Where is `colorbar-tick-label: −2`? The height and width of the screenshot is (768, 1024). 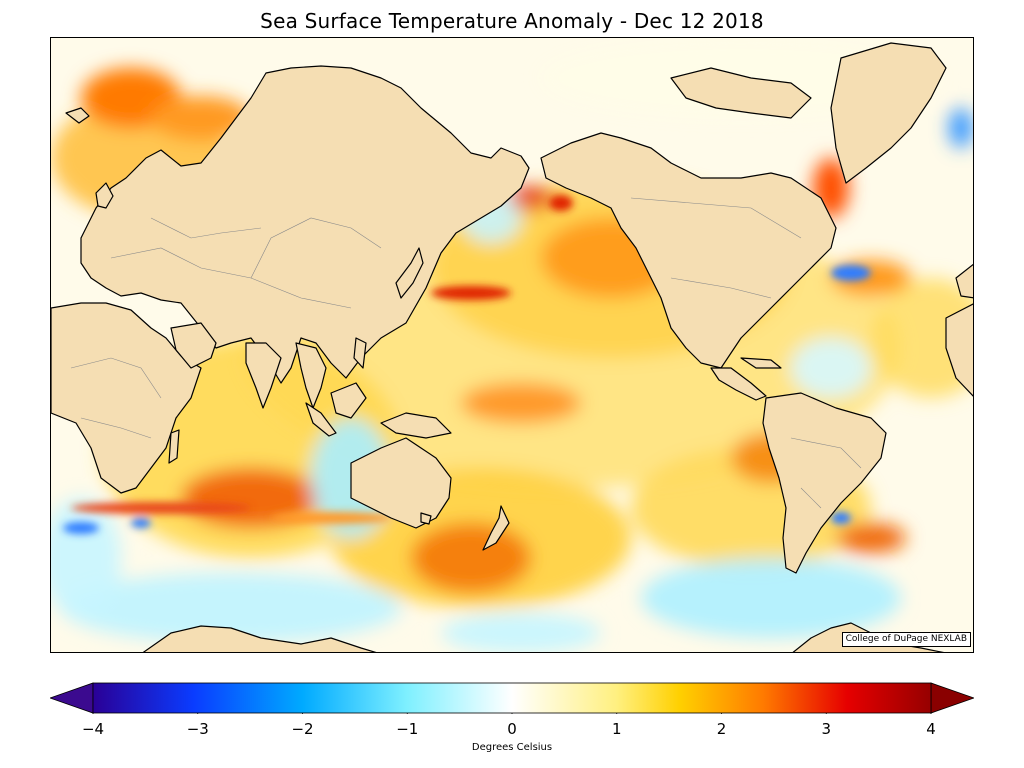
colorbar-tick-label: −2 is located at coordinates (302, 729).